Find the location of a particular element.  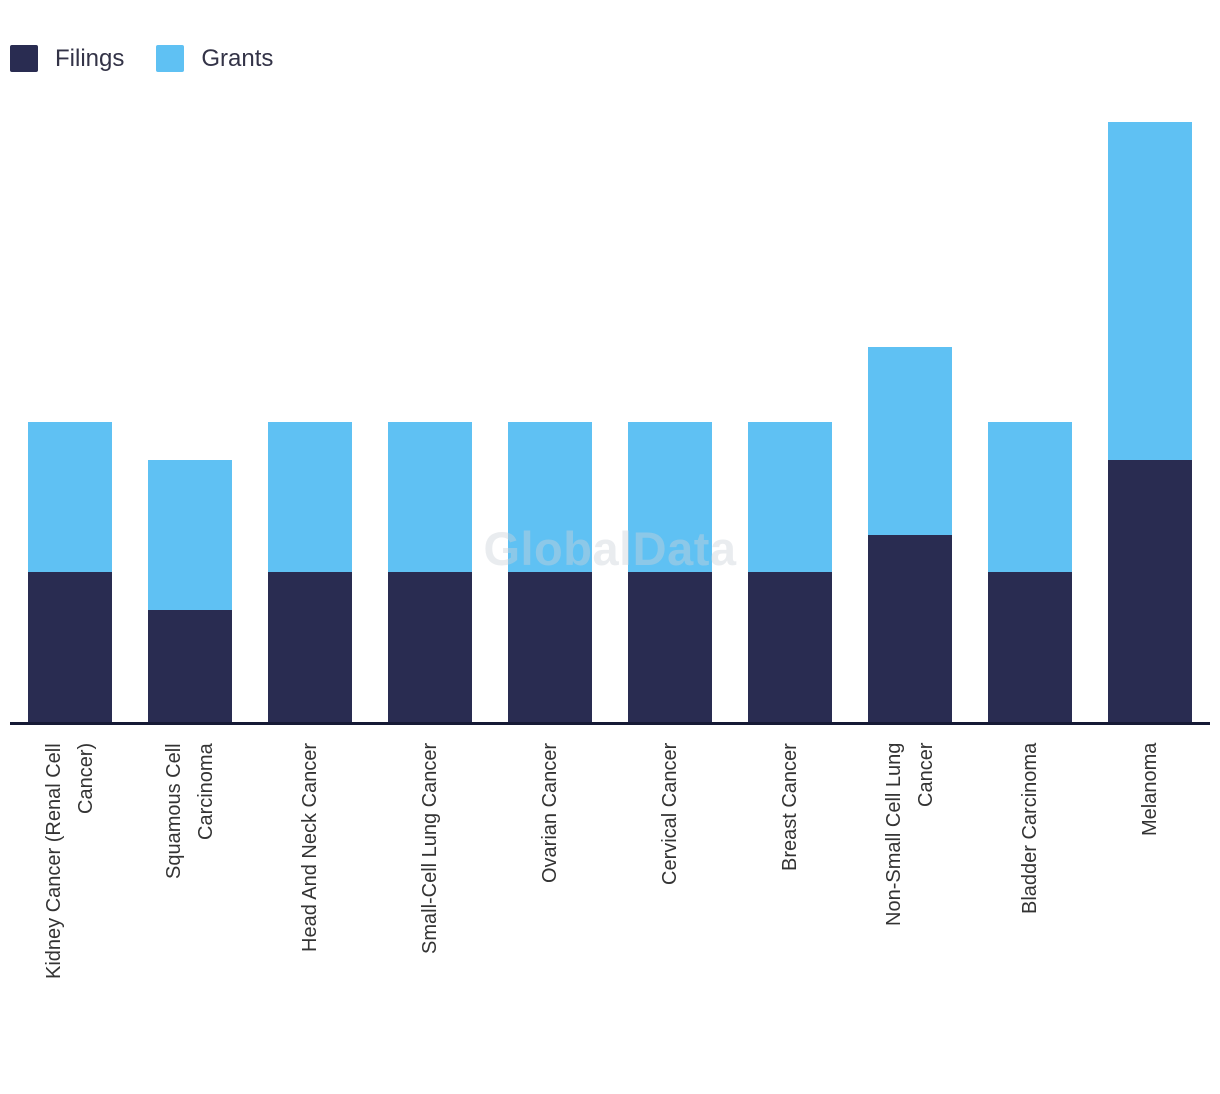

x-axis-label-cell-0: Kidney Cancer (Renal Cell Cancer) is located at coordinates (70, 913).